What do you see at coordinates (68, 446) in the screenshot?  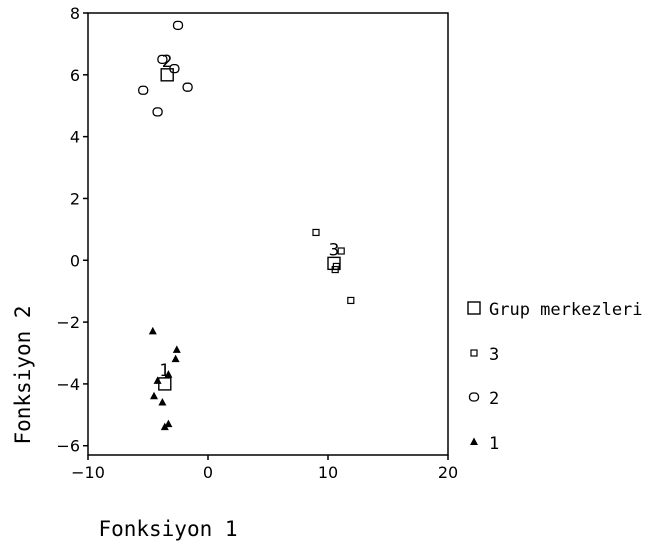 I see `y-tick-label: −6` at bounding box center [68, 446].